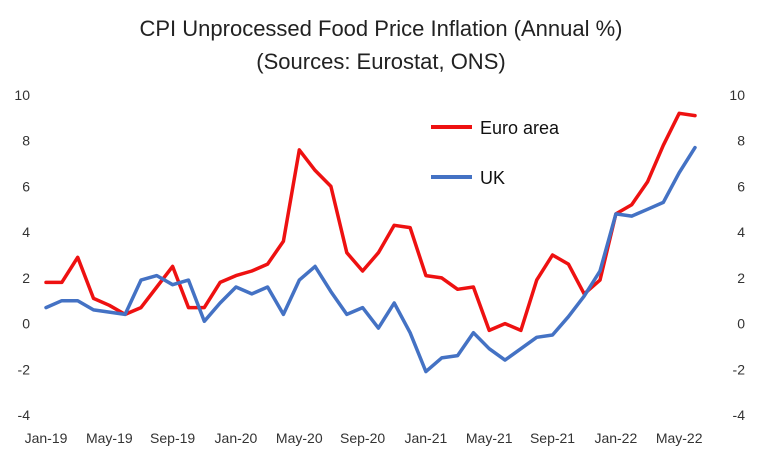 The height and width of the screenshot is (463, 762). I want to click on x-tick-label: Jan-19, so click(46, 438).